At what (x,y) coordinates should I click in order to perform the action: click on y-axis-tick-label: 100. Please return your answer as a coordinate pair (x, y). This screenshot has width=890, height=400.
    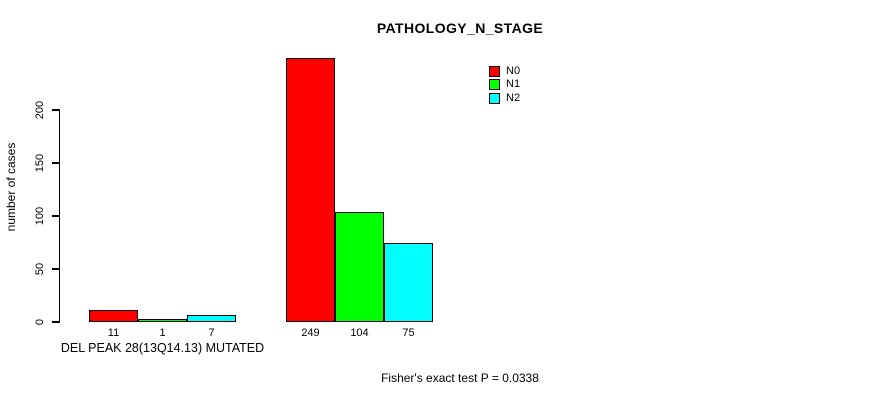
    Looking at the image, I should click on (40, 216).